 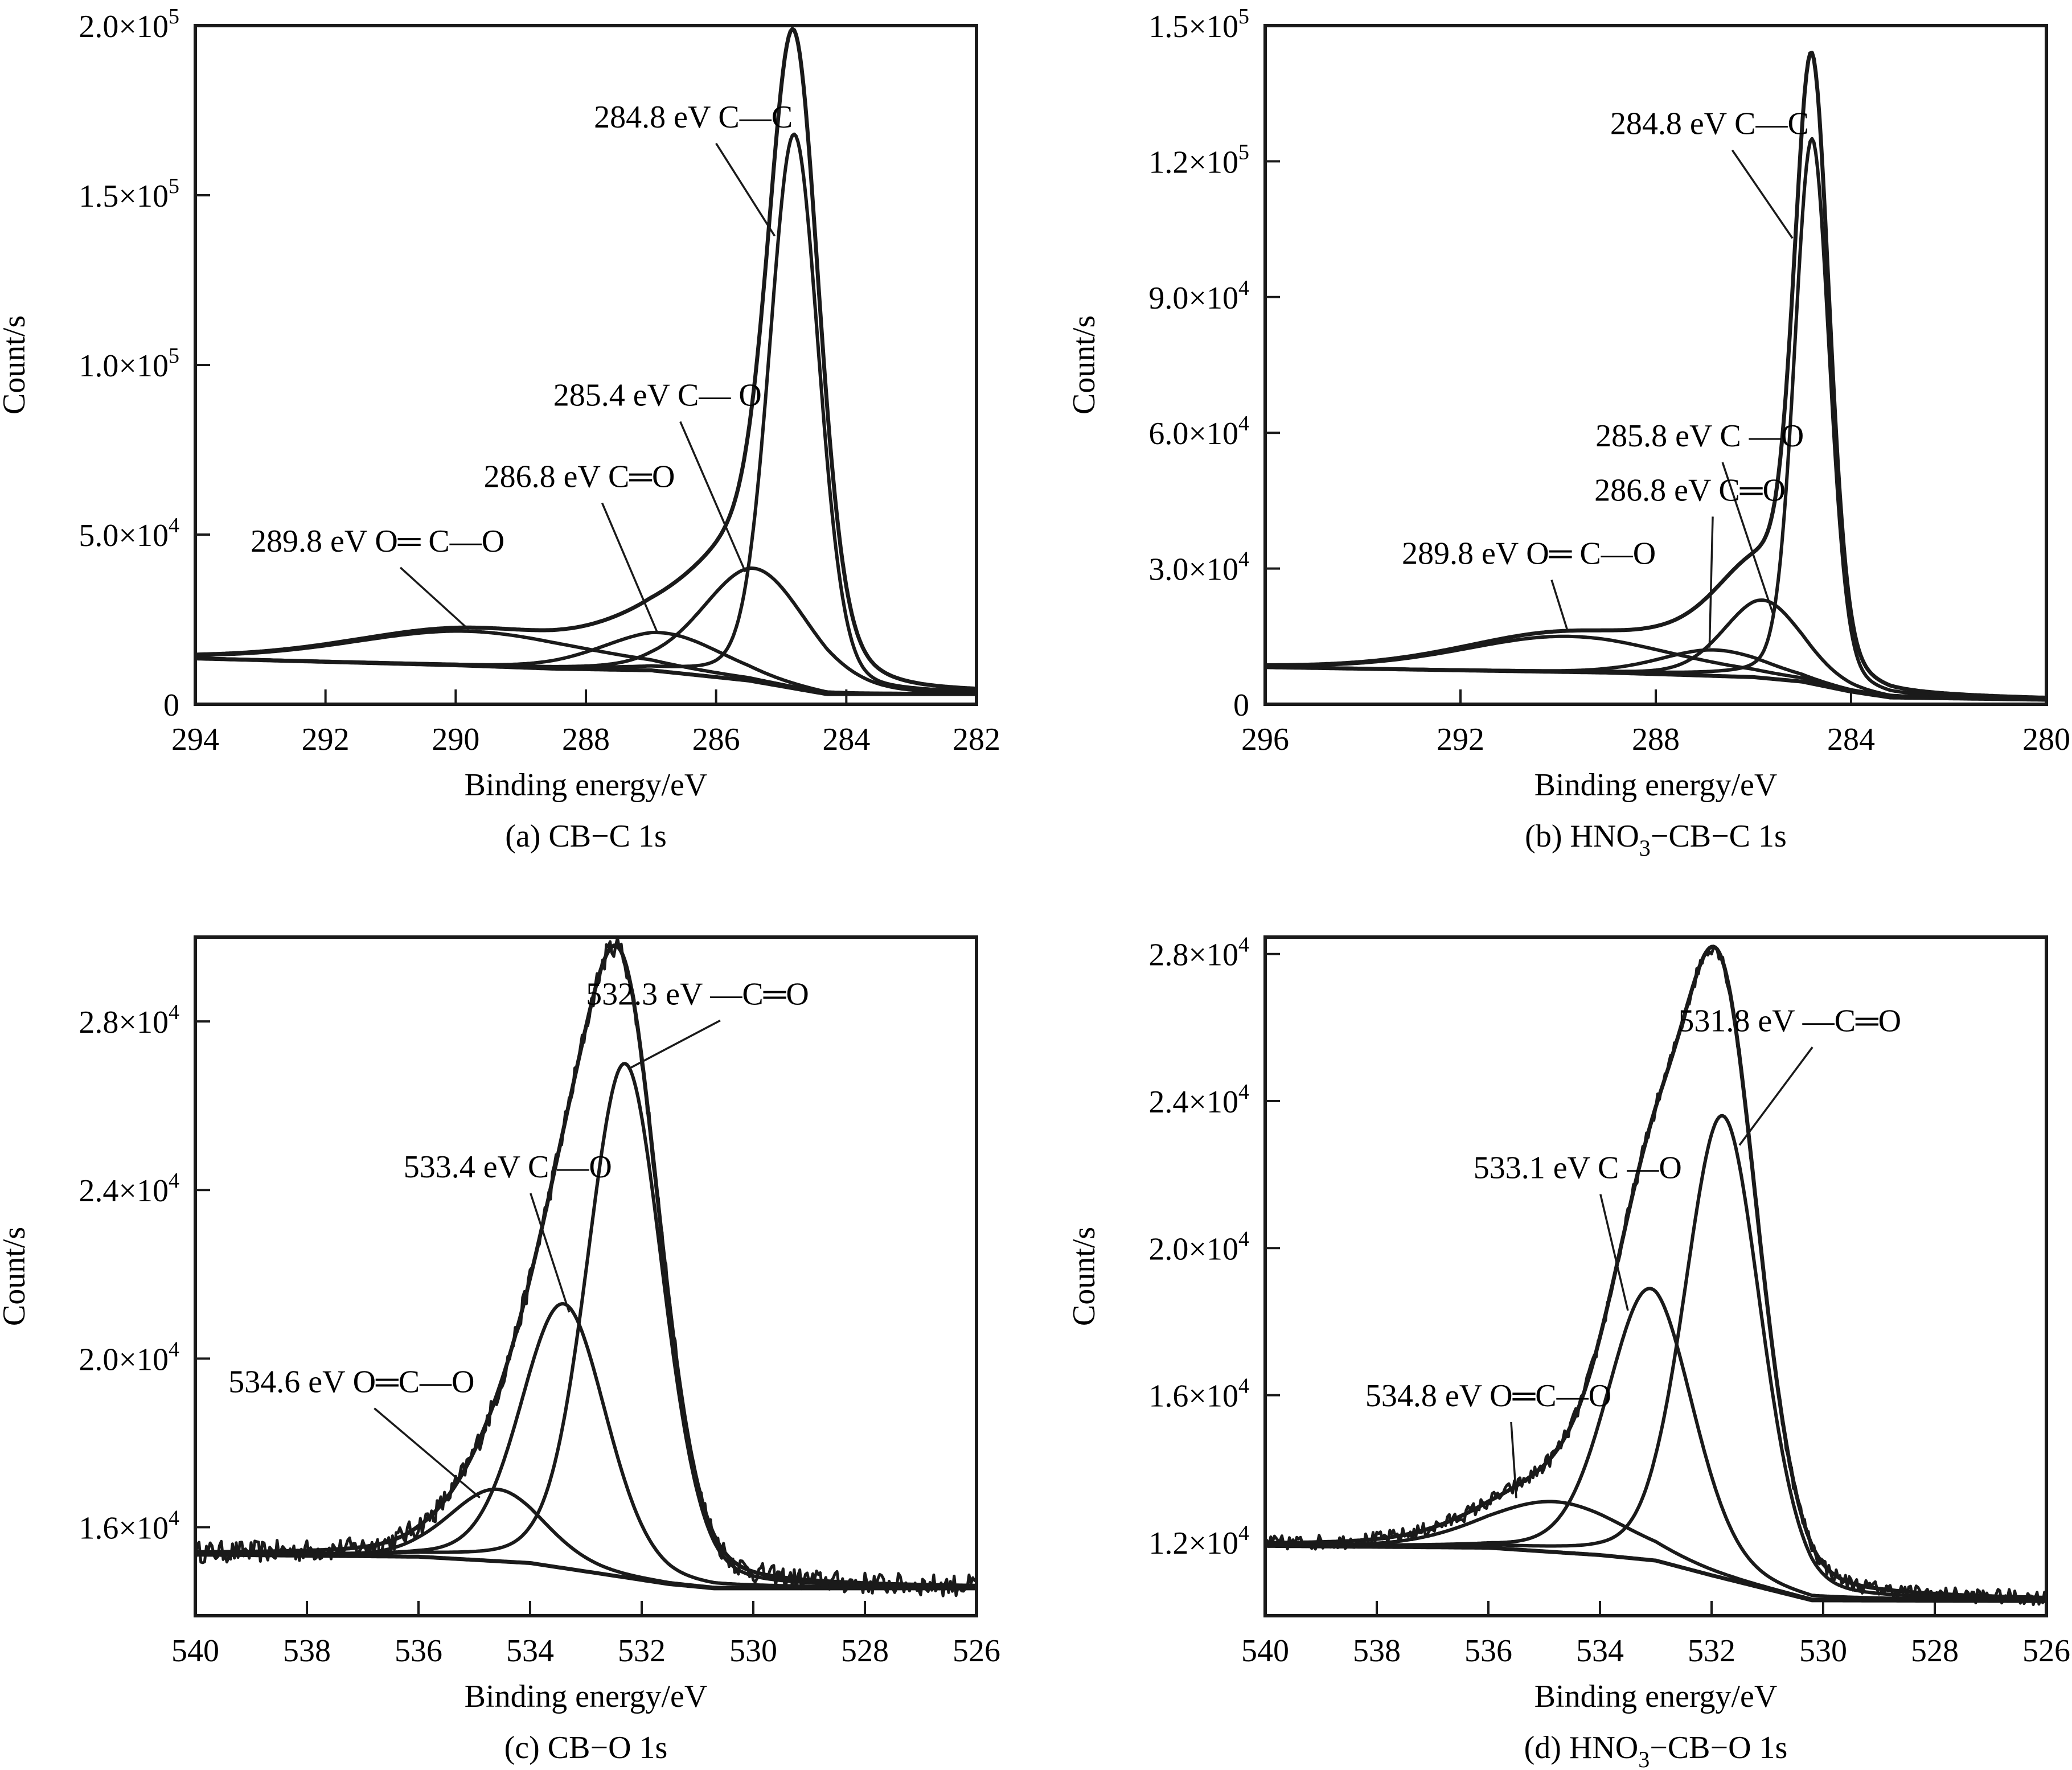 I want to click on y-tick-label: 1.2×10⁴, so click(x=1198, y=1541).